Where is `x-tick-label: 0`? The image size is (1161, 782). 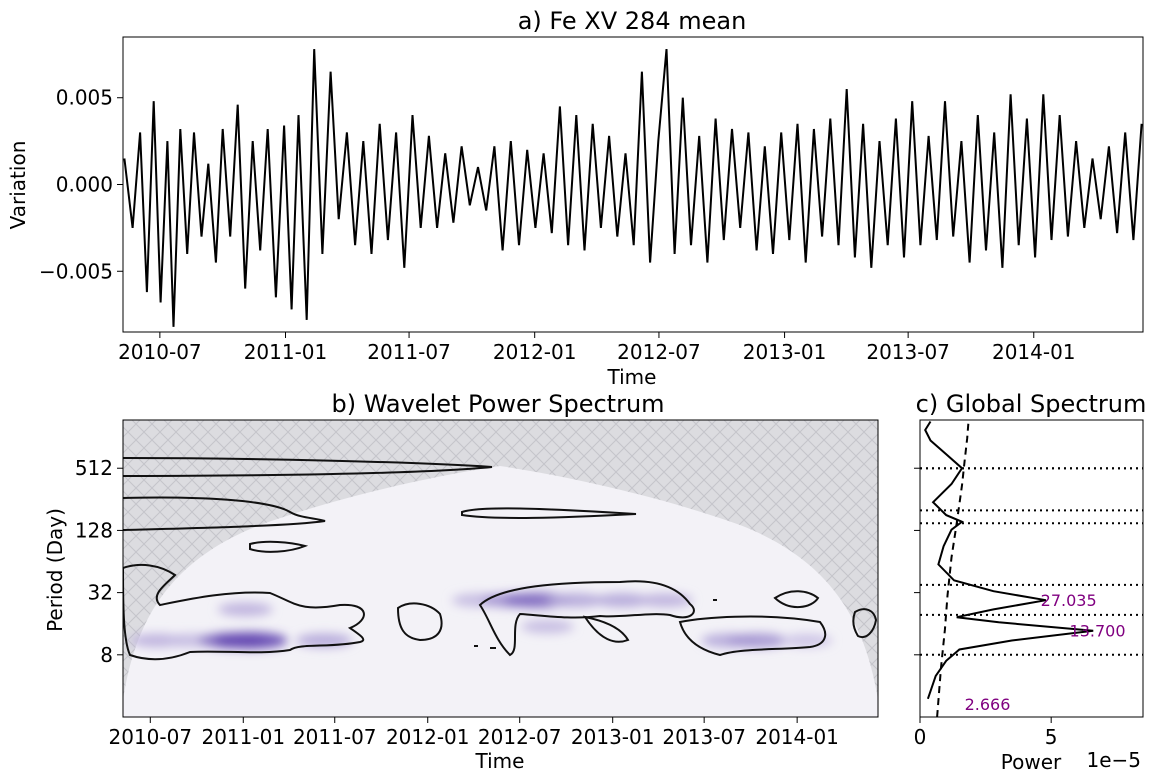 x-tick-label: 0 is located at coordinates (920, 737).